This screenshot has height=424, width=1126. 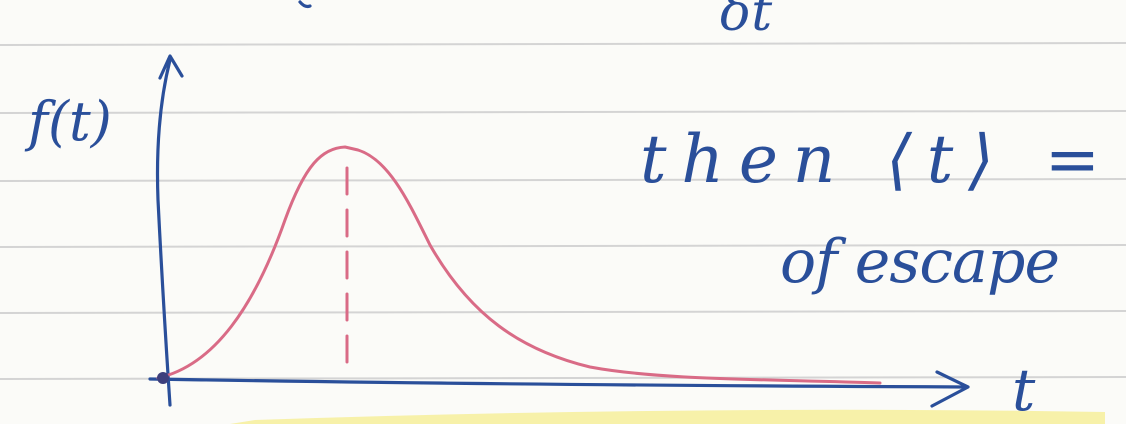 I want to click on top-tick-mark, so click(x=305, y=4).